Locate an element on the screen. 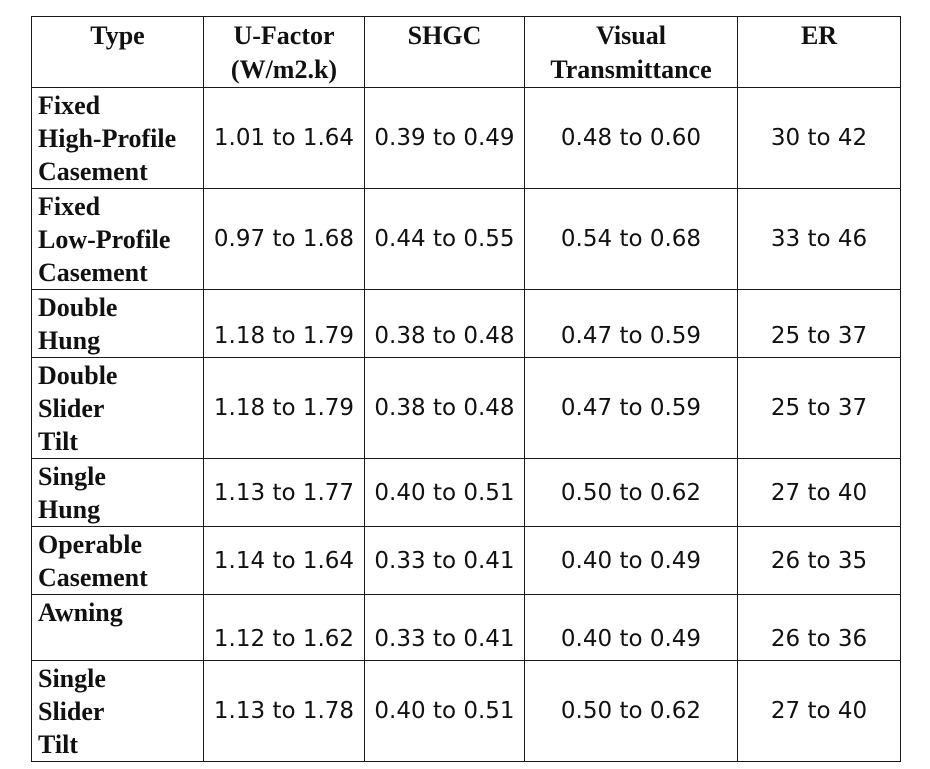  window-type-cell: Operable Casement is located at coordinates (117, 560).